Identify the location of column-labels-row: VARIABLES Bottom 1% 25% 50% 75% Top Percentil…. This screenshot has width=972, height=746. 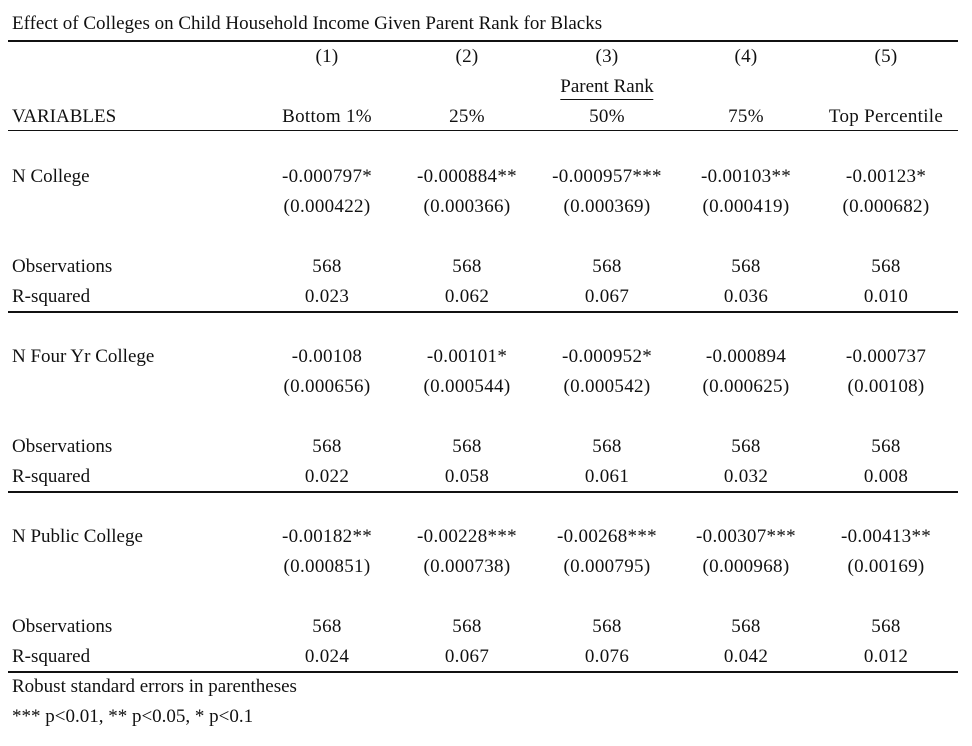
(486, 118).